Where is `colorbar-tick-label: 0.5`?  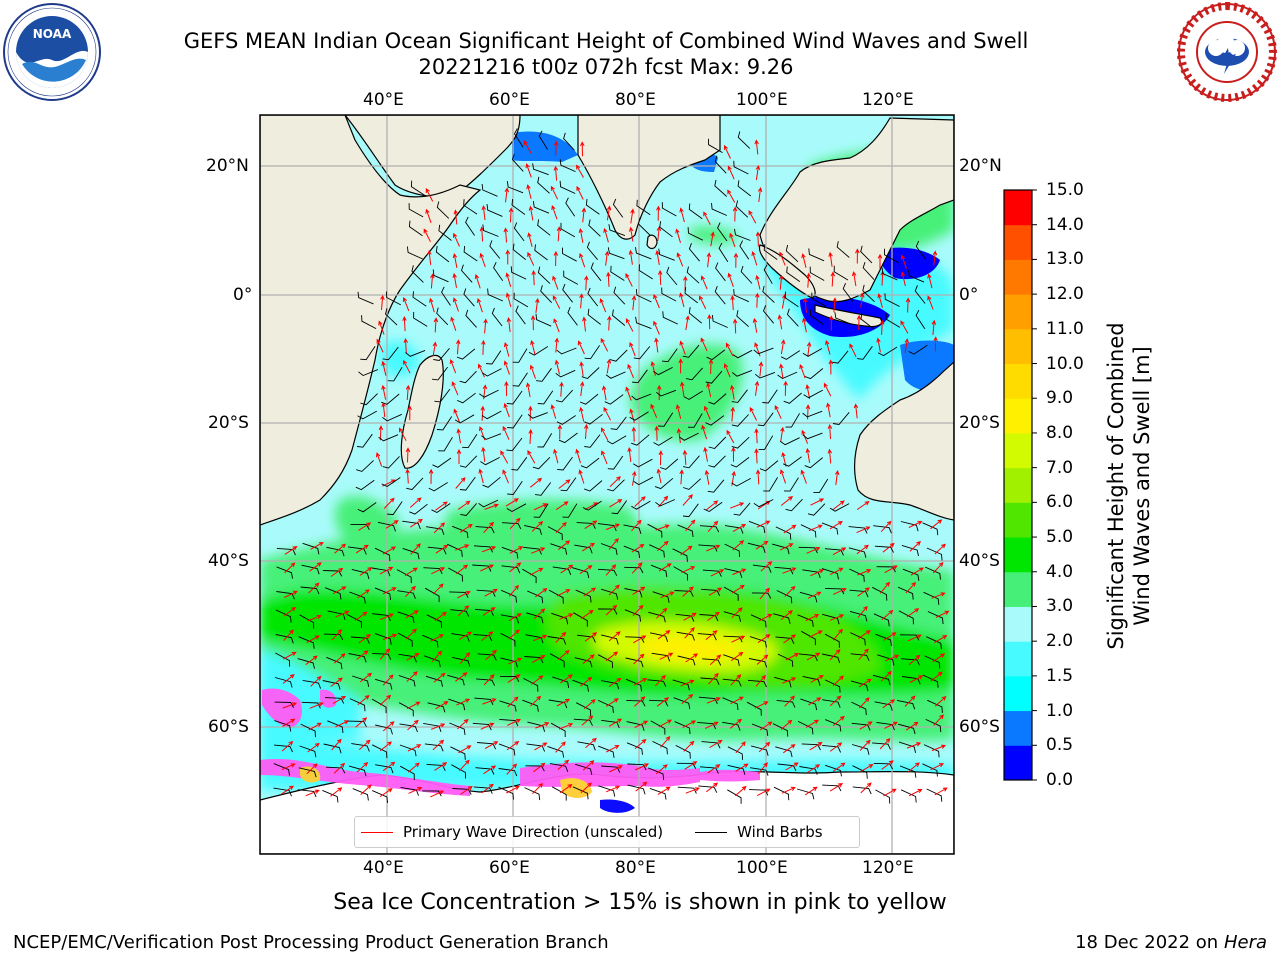
colorbar-tick-label: 0.5 is located at coordinates (1060, 745).